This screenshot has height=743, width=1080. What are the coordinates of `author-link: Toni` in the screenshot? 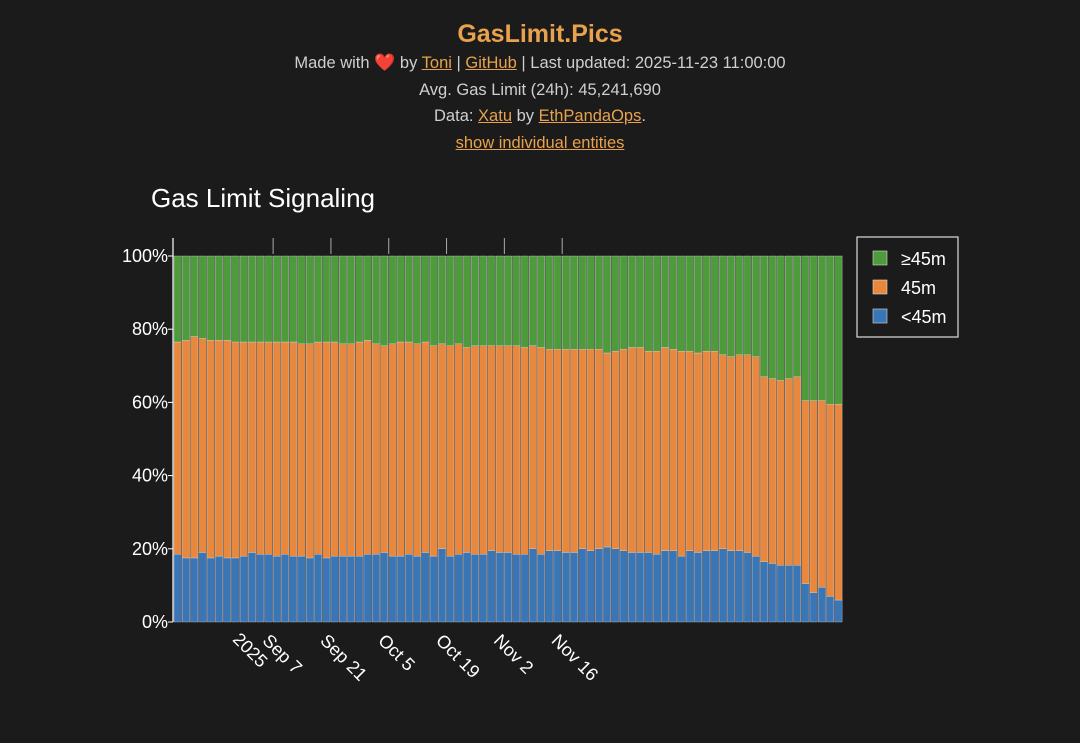 It's located at (436, 63).